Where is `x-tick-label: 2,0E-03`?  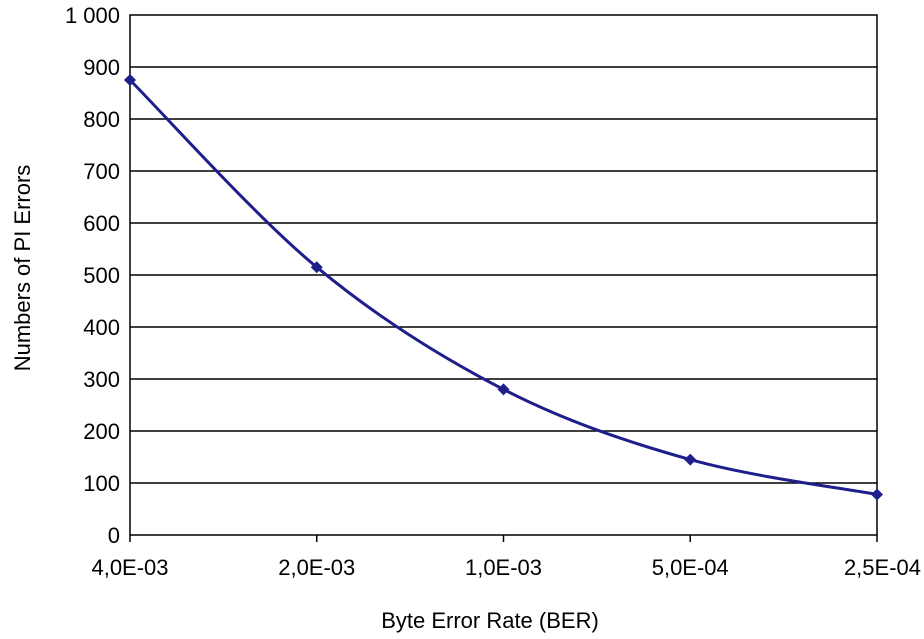 x-tick-label: 2,0E-03 is located at coordinates (316, 567).